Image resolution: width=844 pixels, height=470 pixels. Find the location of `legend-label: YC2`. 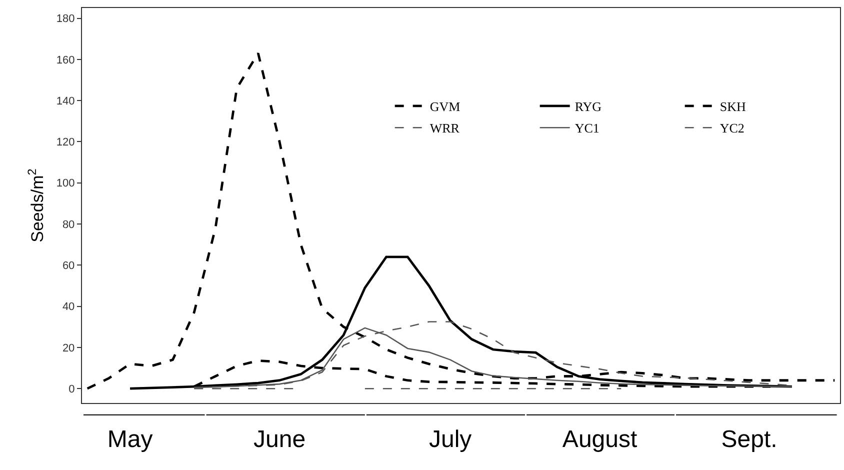

legend-label: YC2 is located at coordinates (732, 128).